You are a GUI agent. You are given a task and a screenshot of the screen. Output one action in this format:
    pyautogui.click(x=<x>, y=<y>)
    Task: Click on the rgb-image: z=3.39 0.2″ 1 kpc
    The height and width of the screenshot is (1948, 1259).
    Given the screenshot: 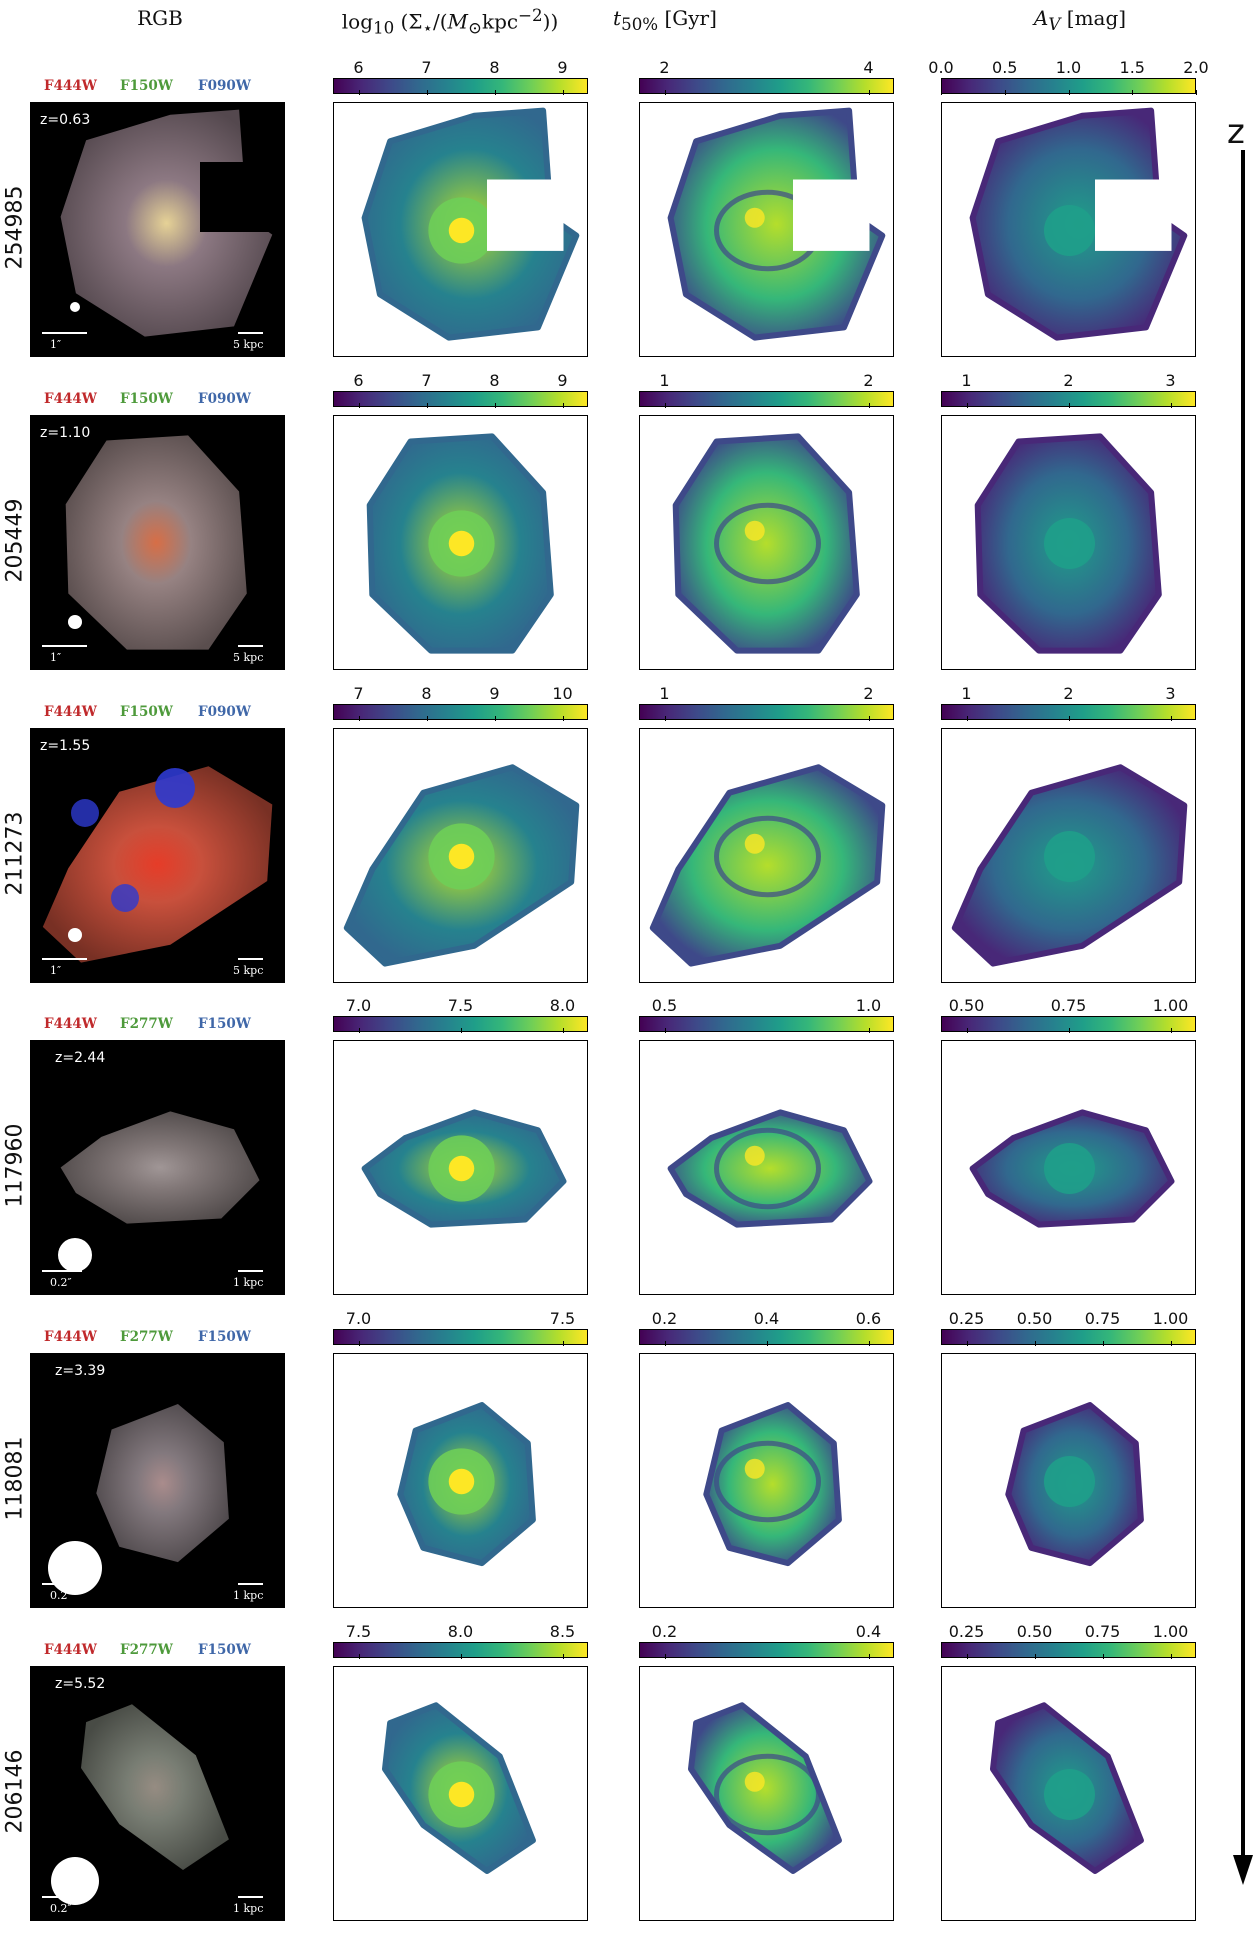 What is the action you would take?
    pyautogui.click(x=157, y=1480)
    